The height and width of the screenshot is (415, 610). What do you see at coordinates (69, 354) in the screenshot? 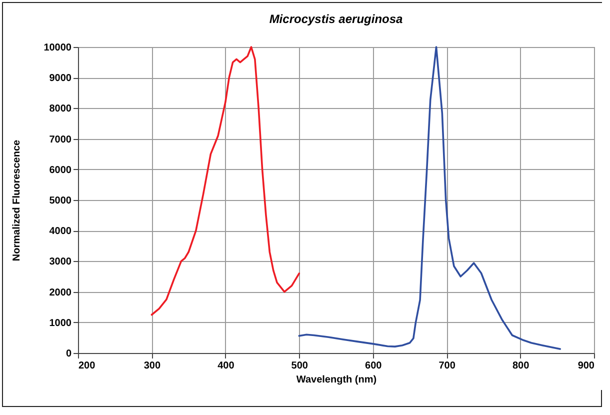
I see `y-tick-label: 0` at bounding box center [69, 354].